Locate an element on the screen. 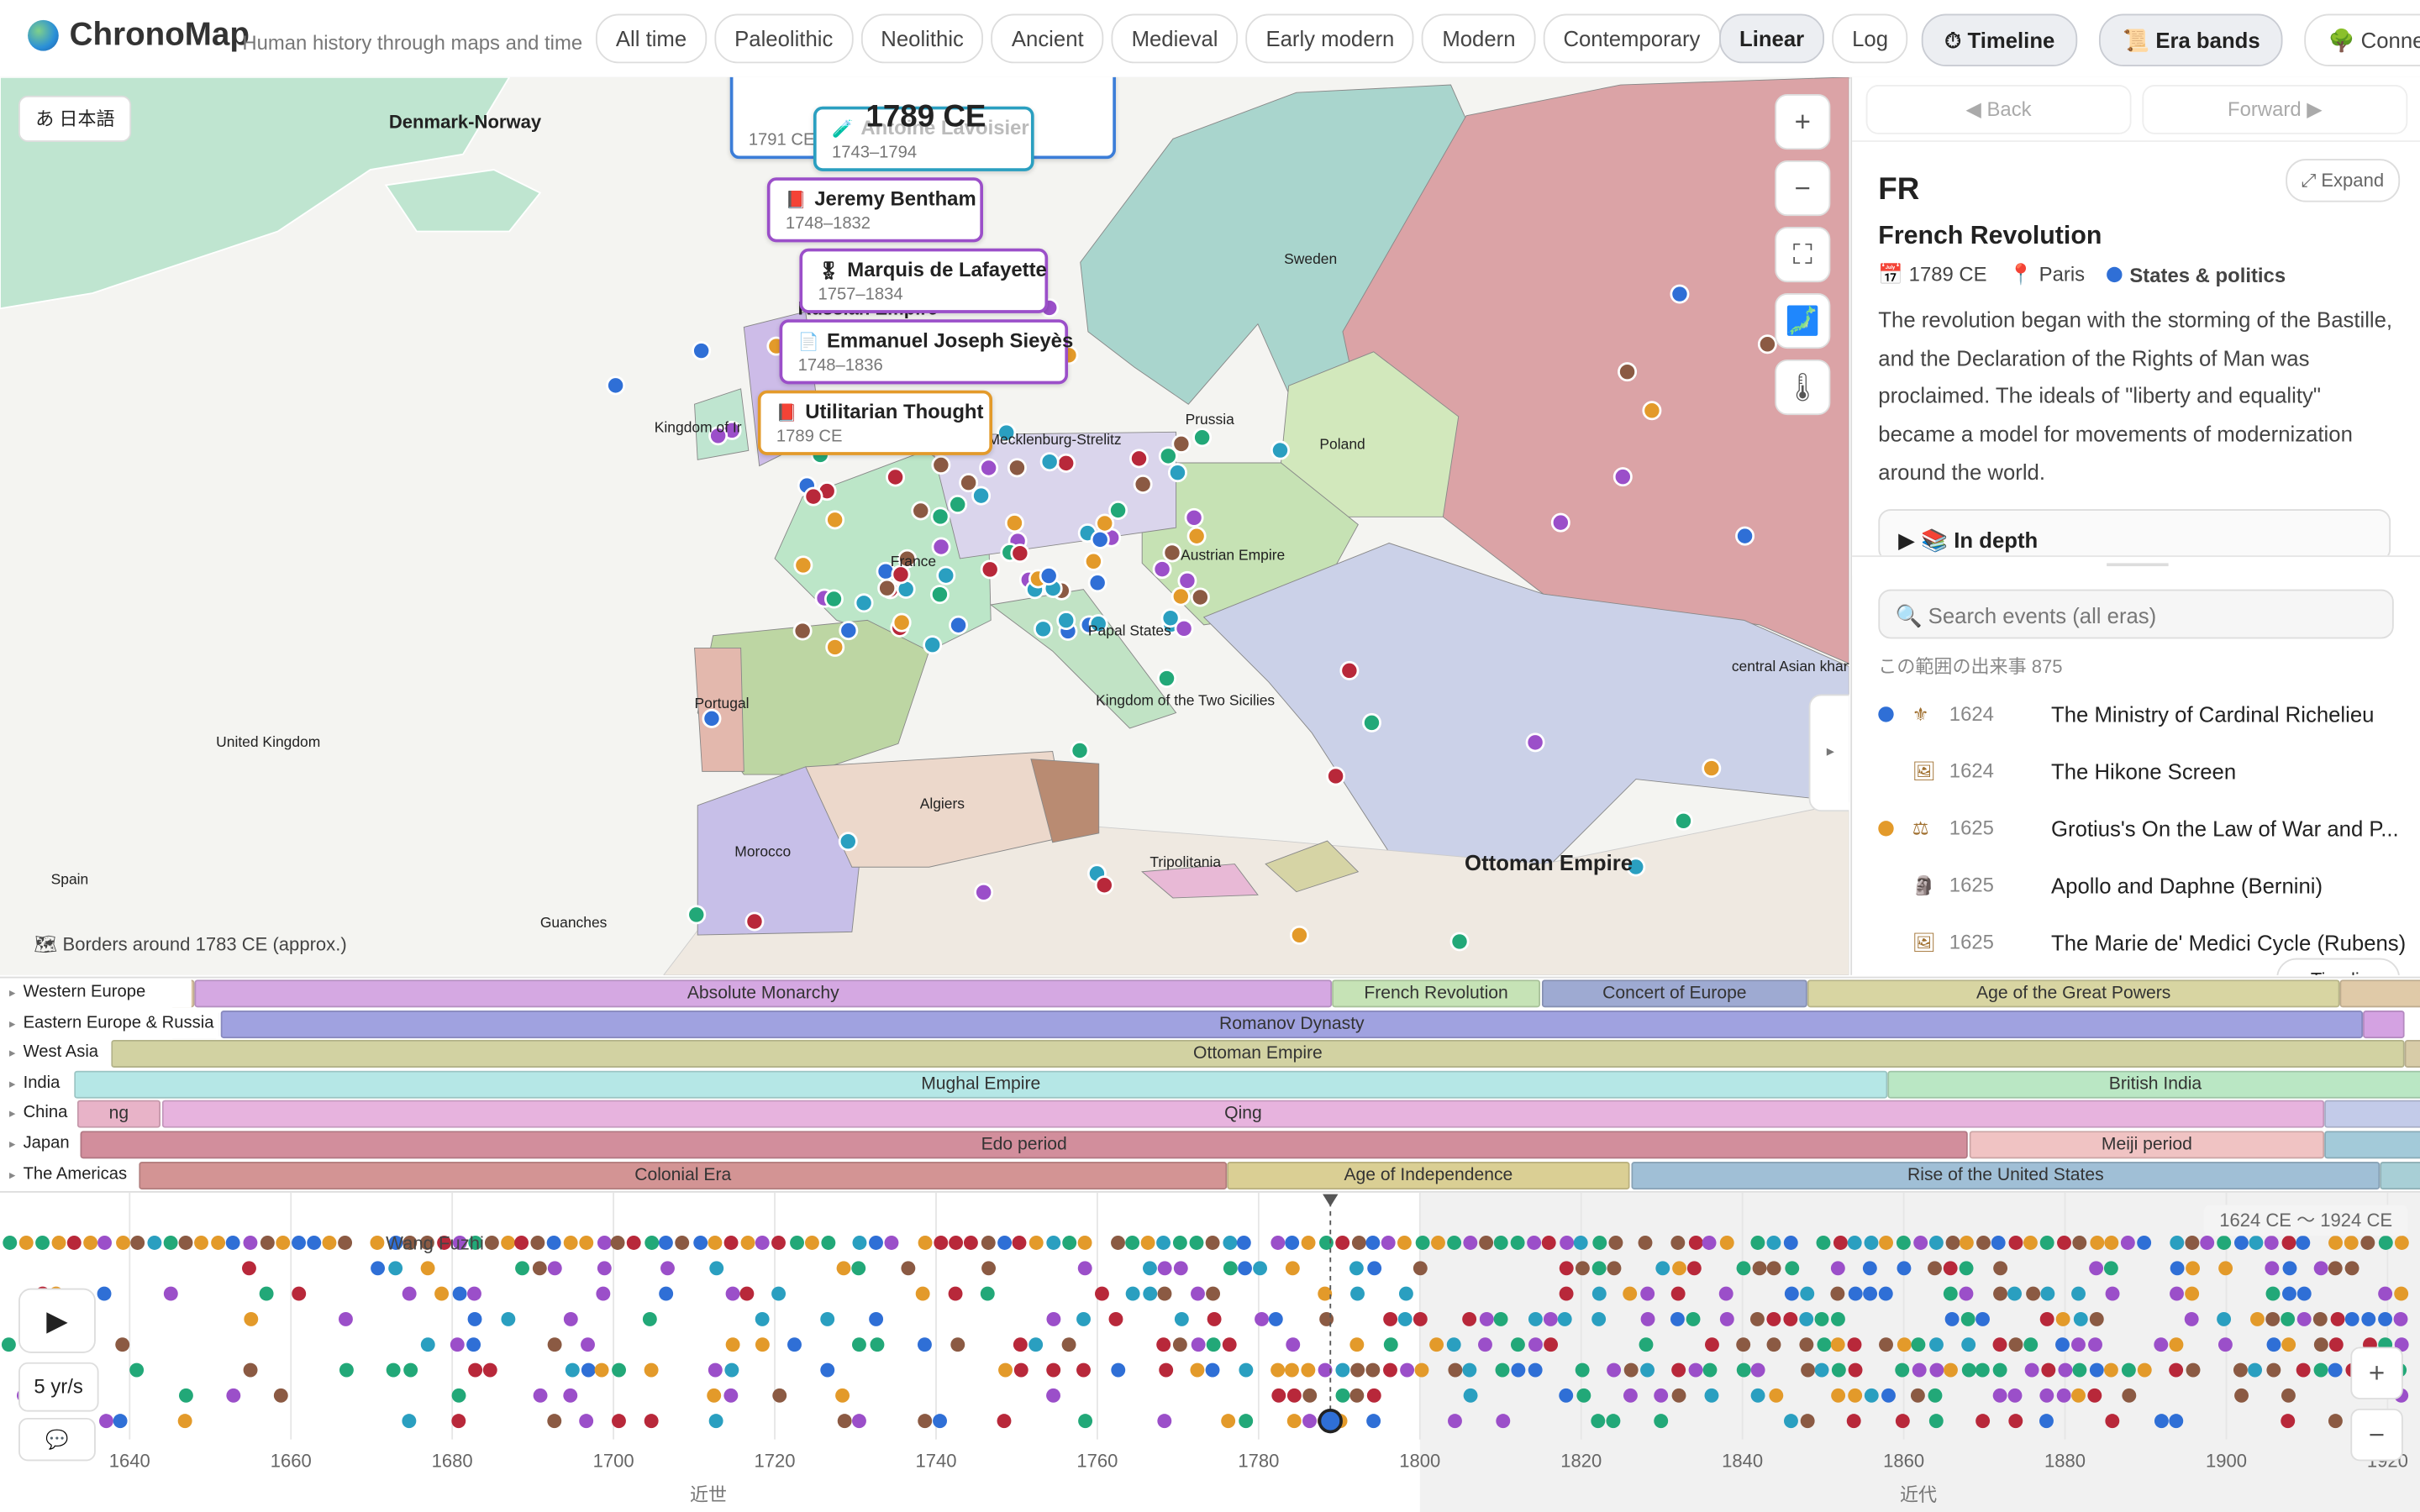 Image resolution: width=2420 pixels, height=1512 pixels. region-label: The Americas is located at coordinates (75, 1173).